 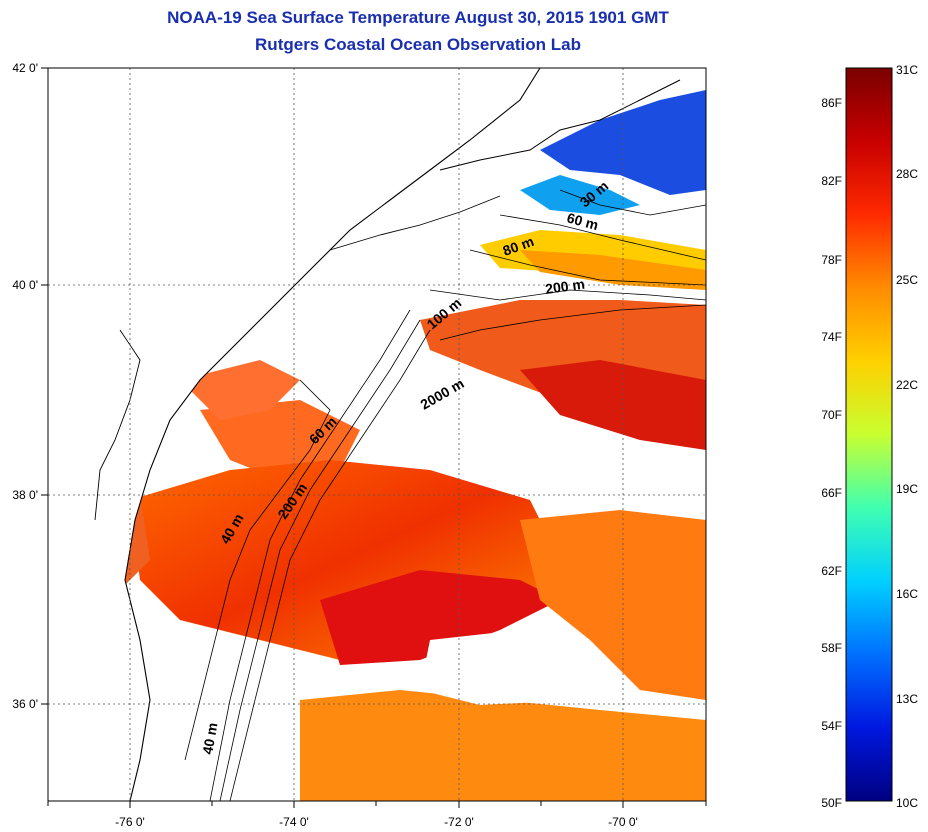 I want to click on lat-tick-label: 40 0', so click(x=25, y=285).